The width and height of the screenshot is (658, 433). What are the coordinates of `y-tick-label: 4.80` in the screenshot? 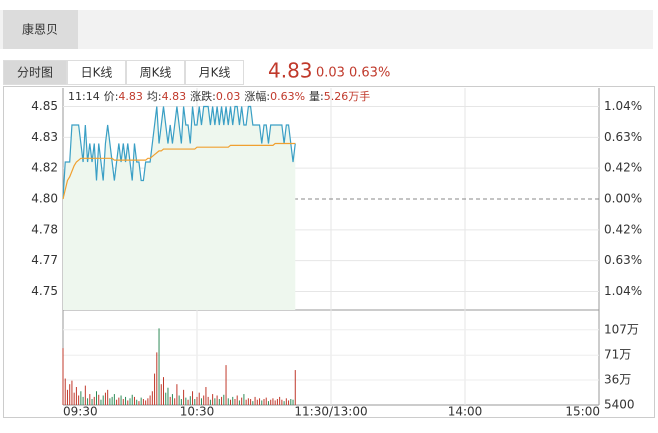 It's located at (44, 199).